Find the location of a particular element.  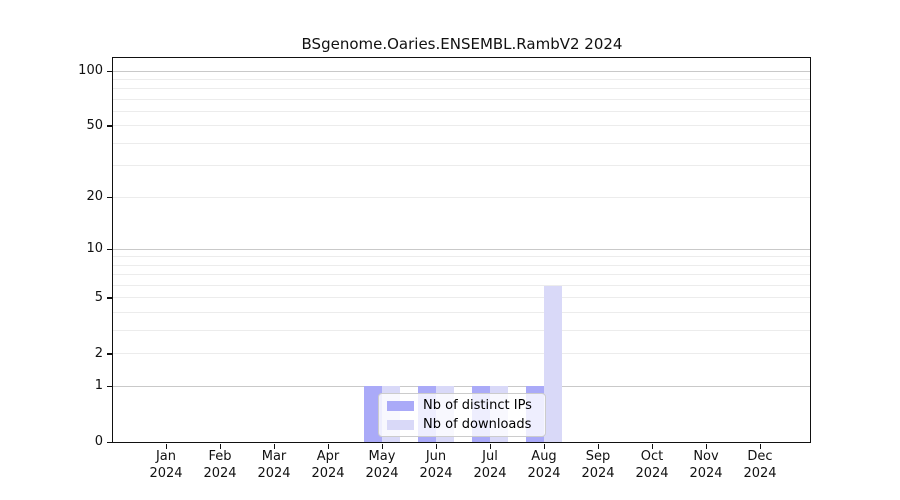

month-label: Jul is located at coordinates (490, 456).